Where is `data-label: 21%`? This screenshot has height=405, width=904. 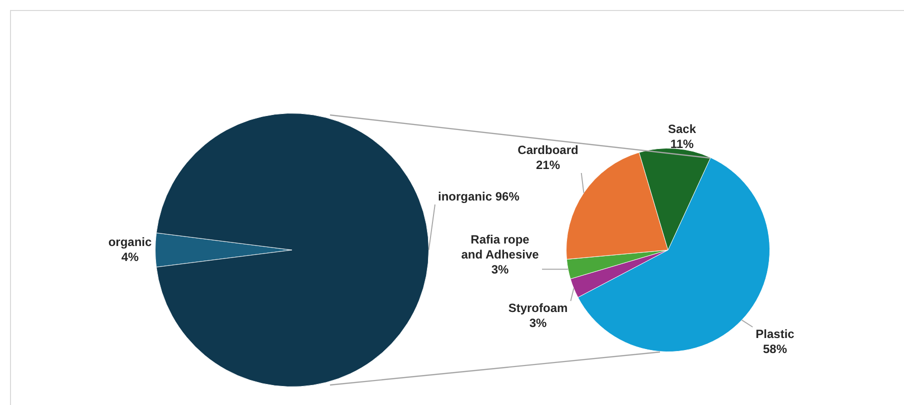 data-label: 21% is located at coordinates (548, 165).